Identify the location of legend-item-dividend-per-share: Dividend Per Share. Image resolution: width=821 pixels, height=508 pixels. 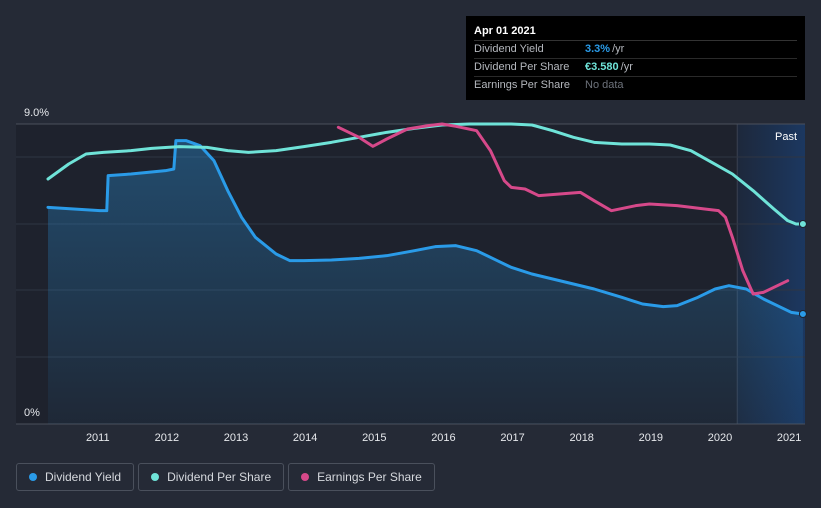
(211, 477).